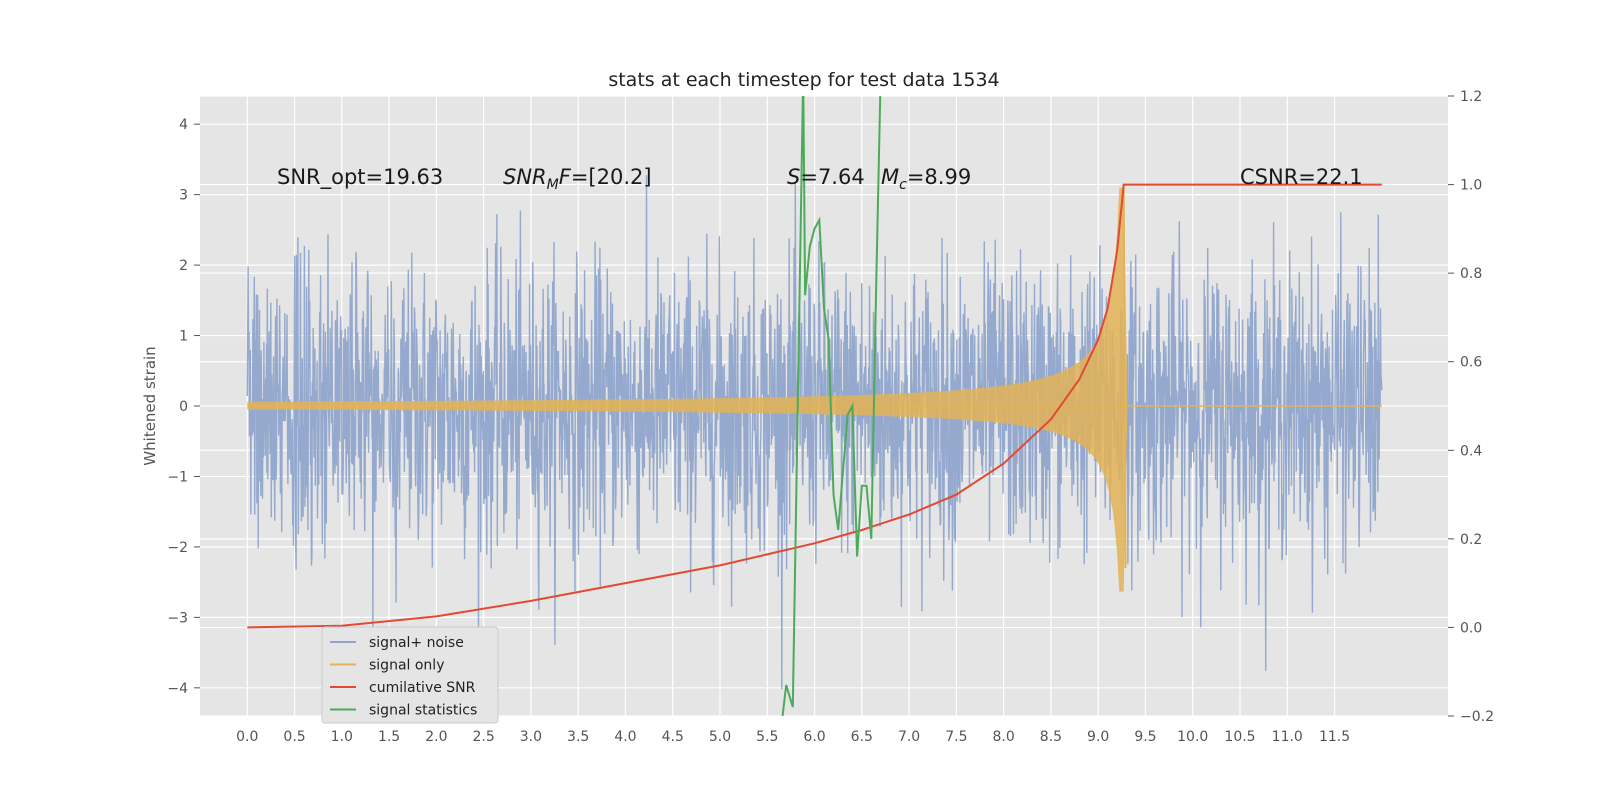 This screenshot has height=800, width=1600. I want to click on x-tick-label: 7.0, so click(909, 737).